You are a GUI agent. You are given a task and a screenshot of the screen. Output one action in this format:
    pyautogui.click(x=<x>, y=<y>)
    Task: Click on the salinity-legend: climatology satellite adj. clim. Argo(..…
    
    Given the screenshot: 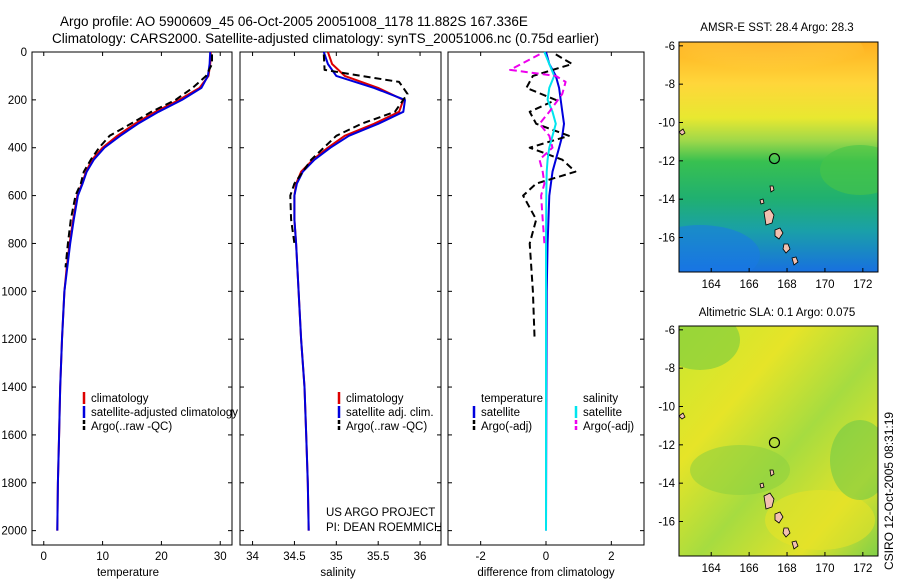 What is the action you would take?
    pyautogui.click(x=385, y=412)
    